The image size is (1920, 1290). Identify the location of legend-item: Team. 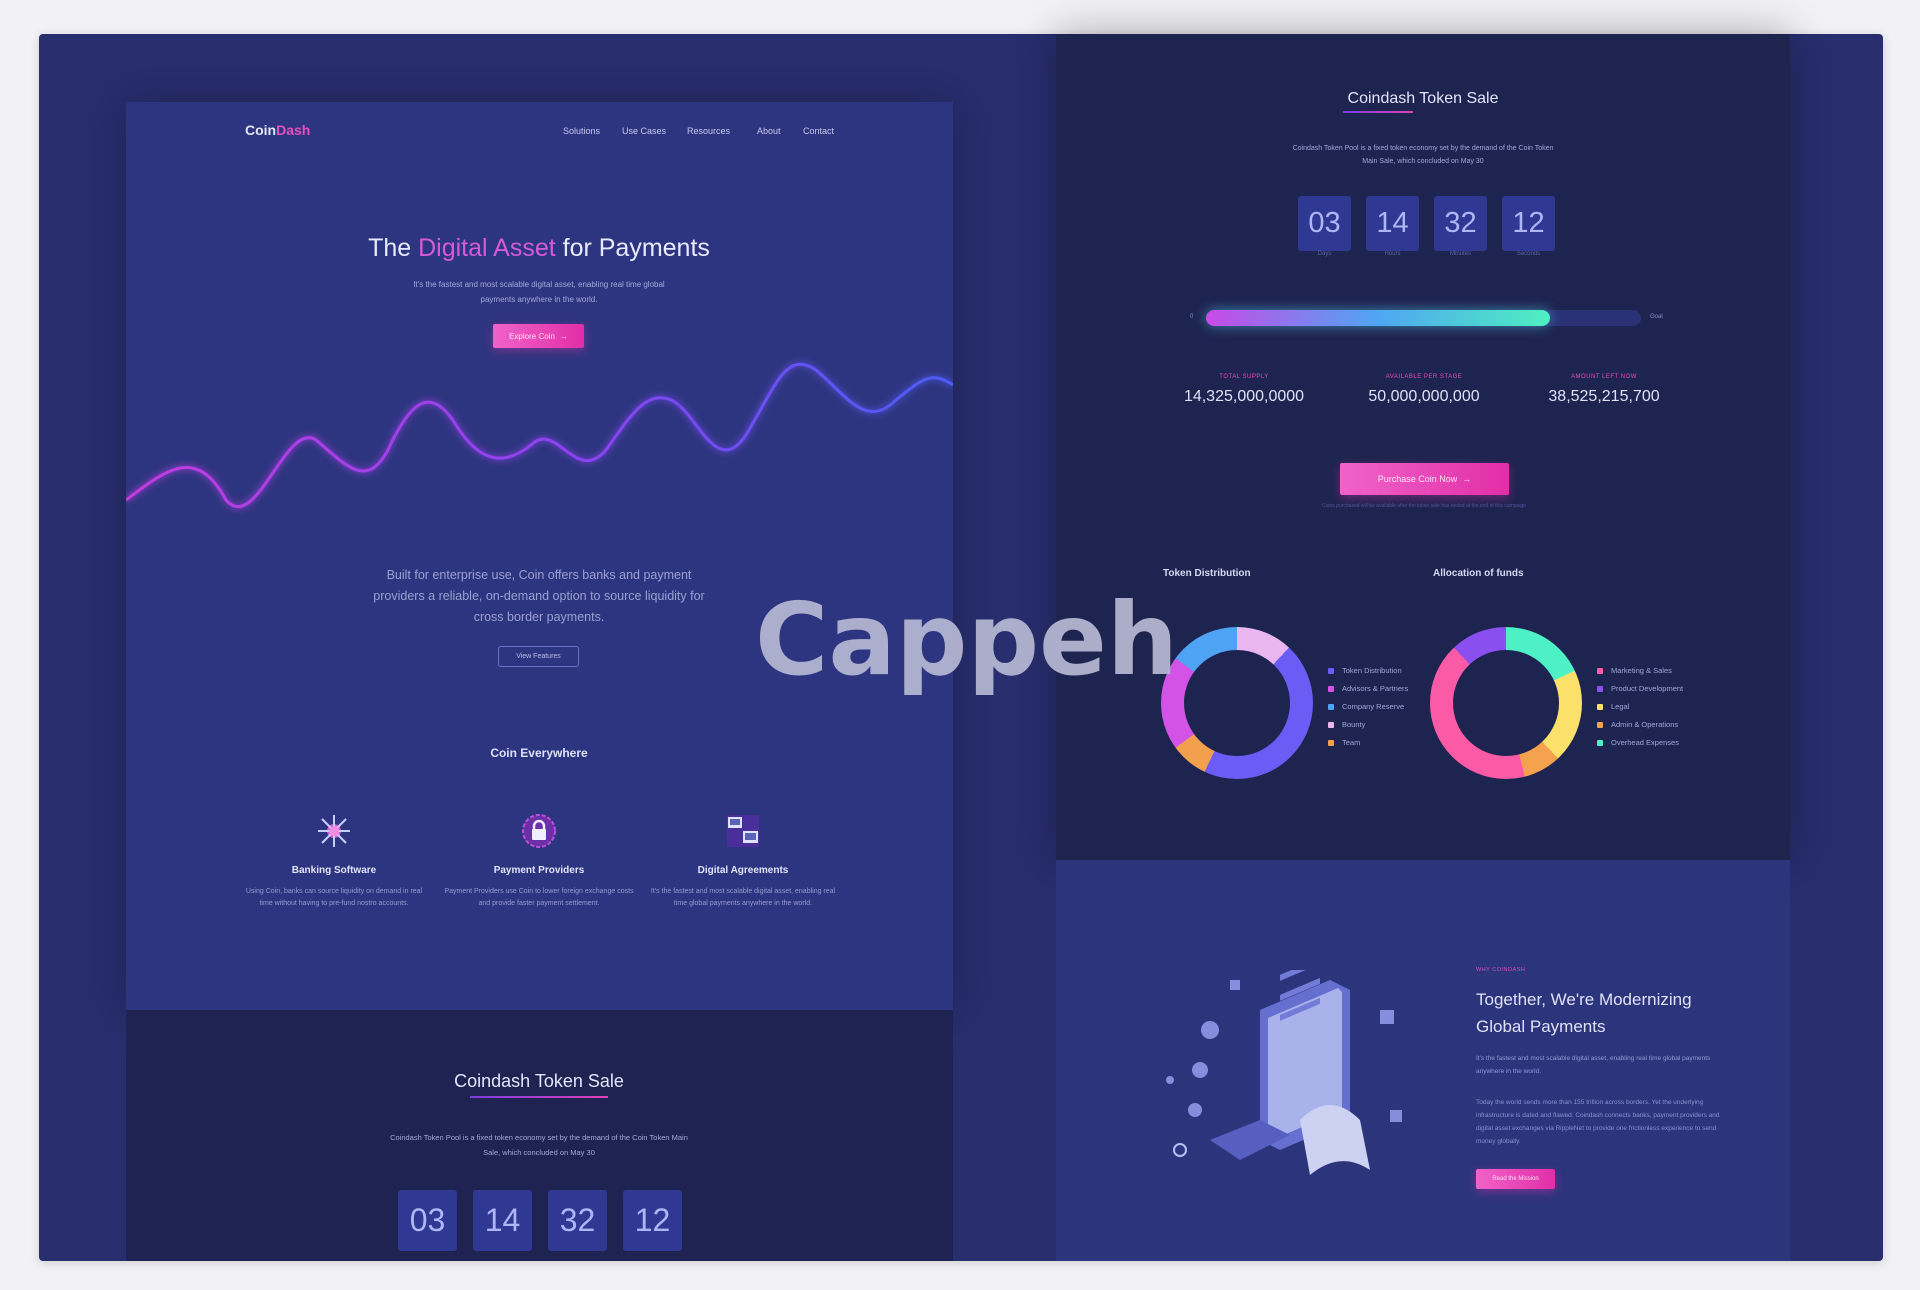
(1368, 742).